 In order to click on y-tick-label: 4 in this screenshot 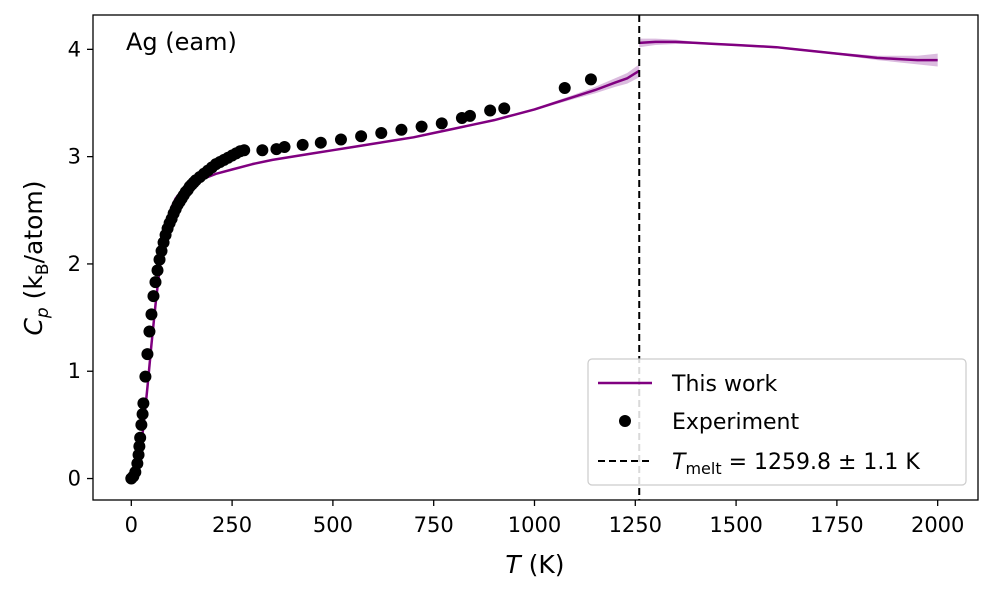, I will do `click(74, 49)`.